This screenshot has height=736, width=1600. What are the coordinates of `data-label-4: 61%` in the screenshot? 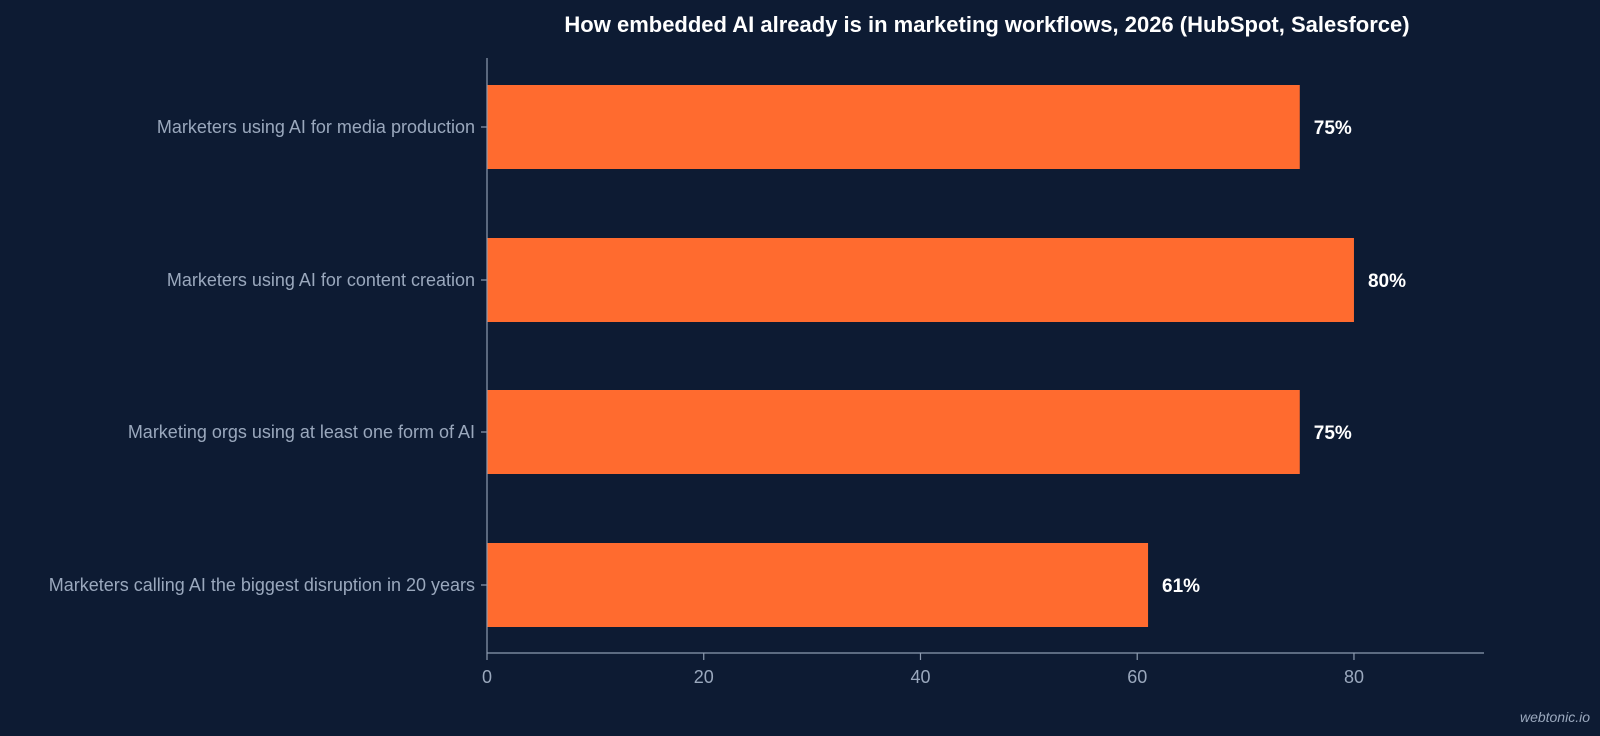 It's located at (1181, 586).